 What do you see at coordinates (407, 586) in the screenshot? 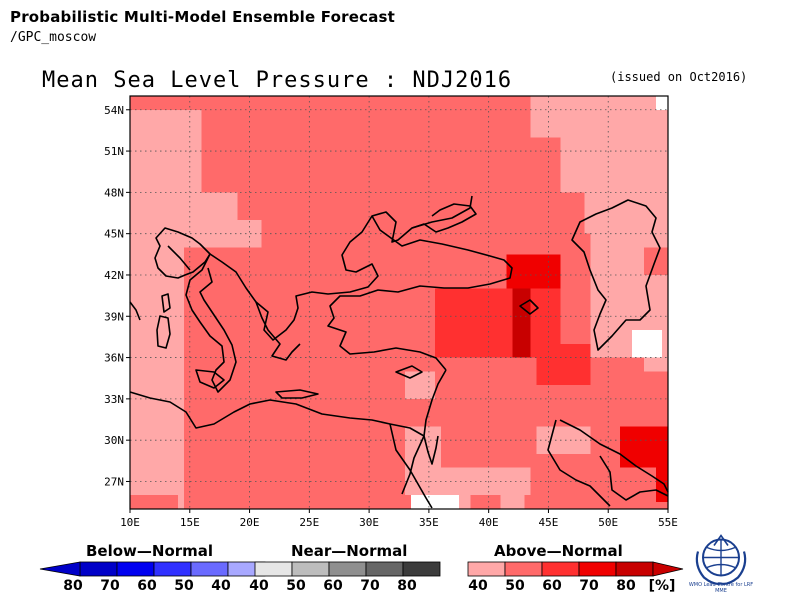
I see `legend-value-near: 80` at bounding box center [407, 586].